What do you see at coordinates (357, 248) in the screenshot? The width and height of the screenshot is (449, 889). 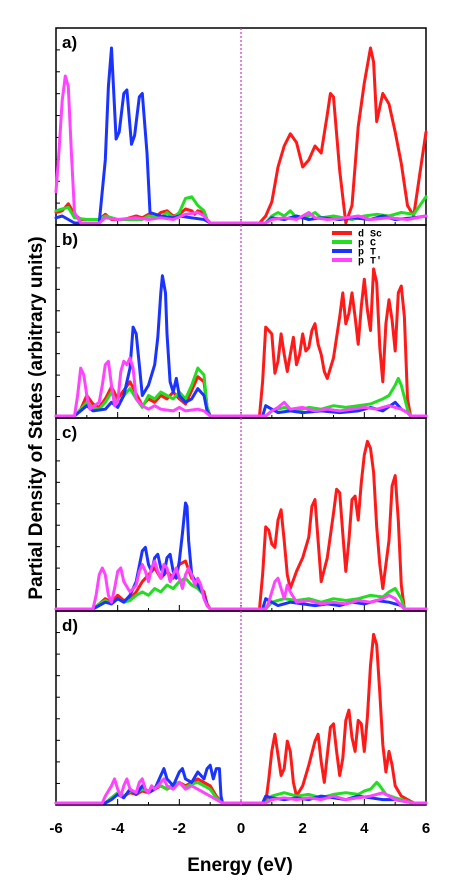 I see `legend: d Scp Cp Tp T'` at bounding box center [357, 248].